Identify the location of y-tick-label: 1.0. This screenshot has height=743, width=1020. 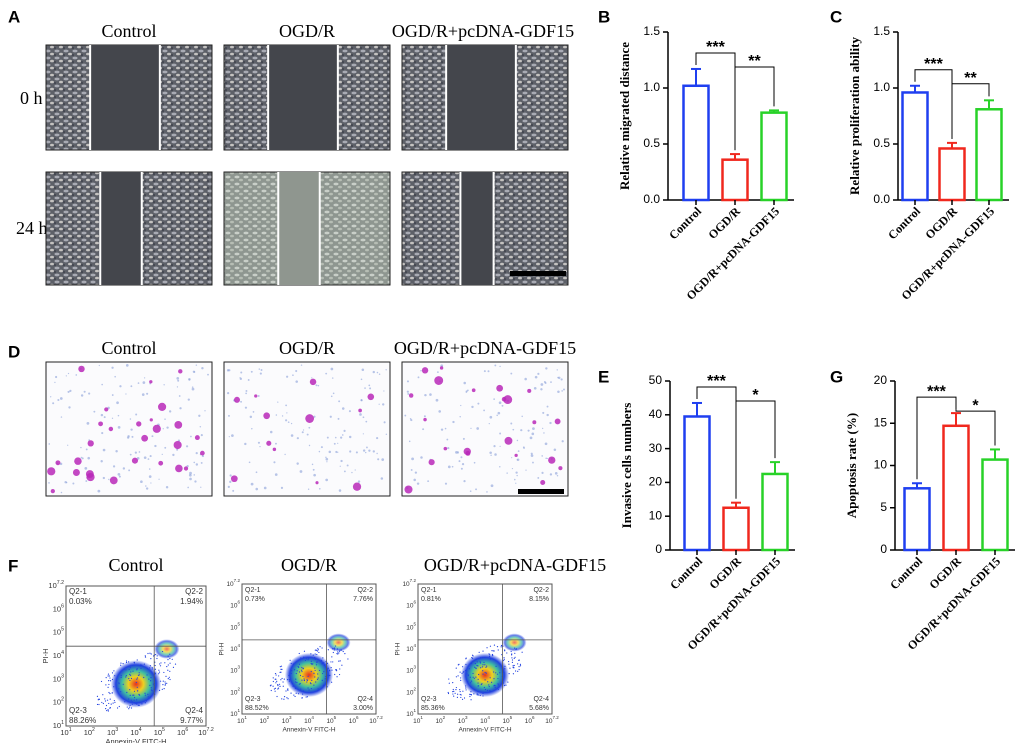
(881, 87).